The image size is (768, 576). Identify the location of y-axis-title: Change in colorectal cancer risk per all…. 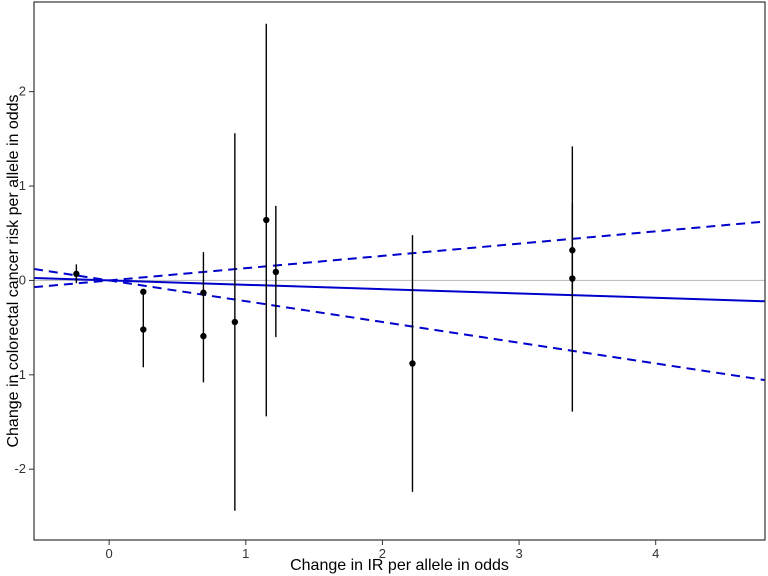
(13, 270).